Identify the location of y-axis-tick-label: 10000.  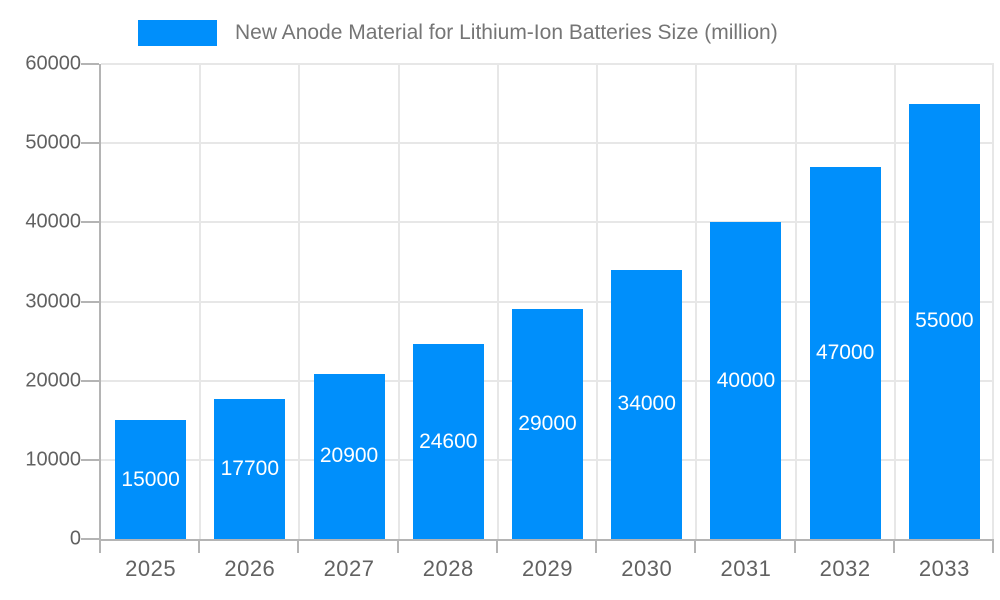
(53, 459).